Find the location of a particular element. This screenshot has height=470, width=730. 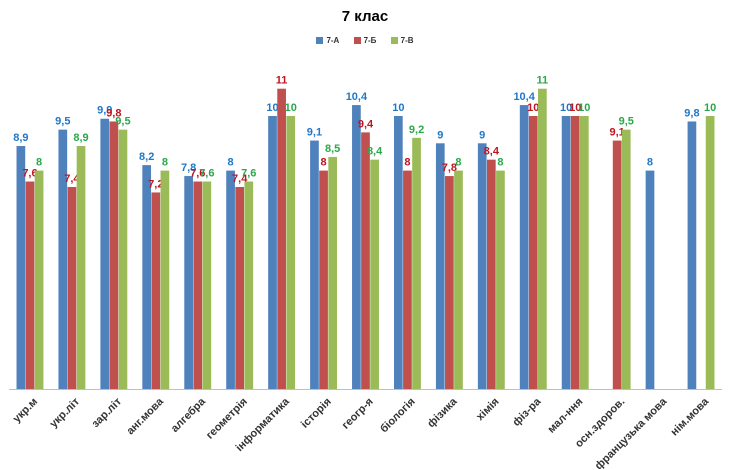

data-label-7a-4: 7,8 is located at coordinates (188, 168).